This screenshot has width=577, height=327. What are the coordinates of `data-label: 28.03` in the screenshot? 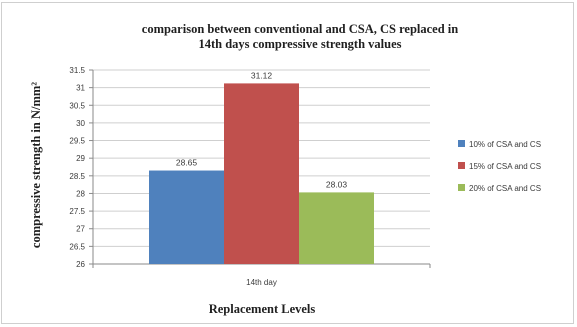 It's located at (337, 184).